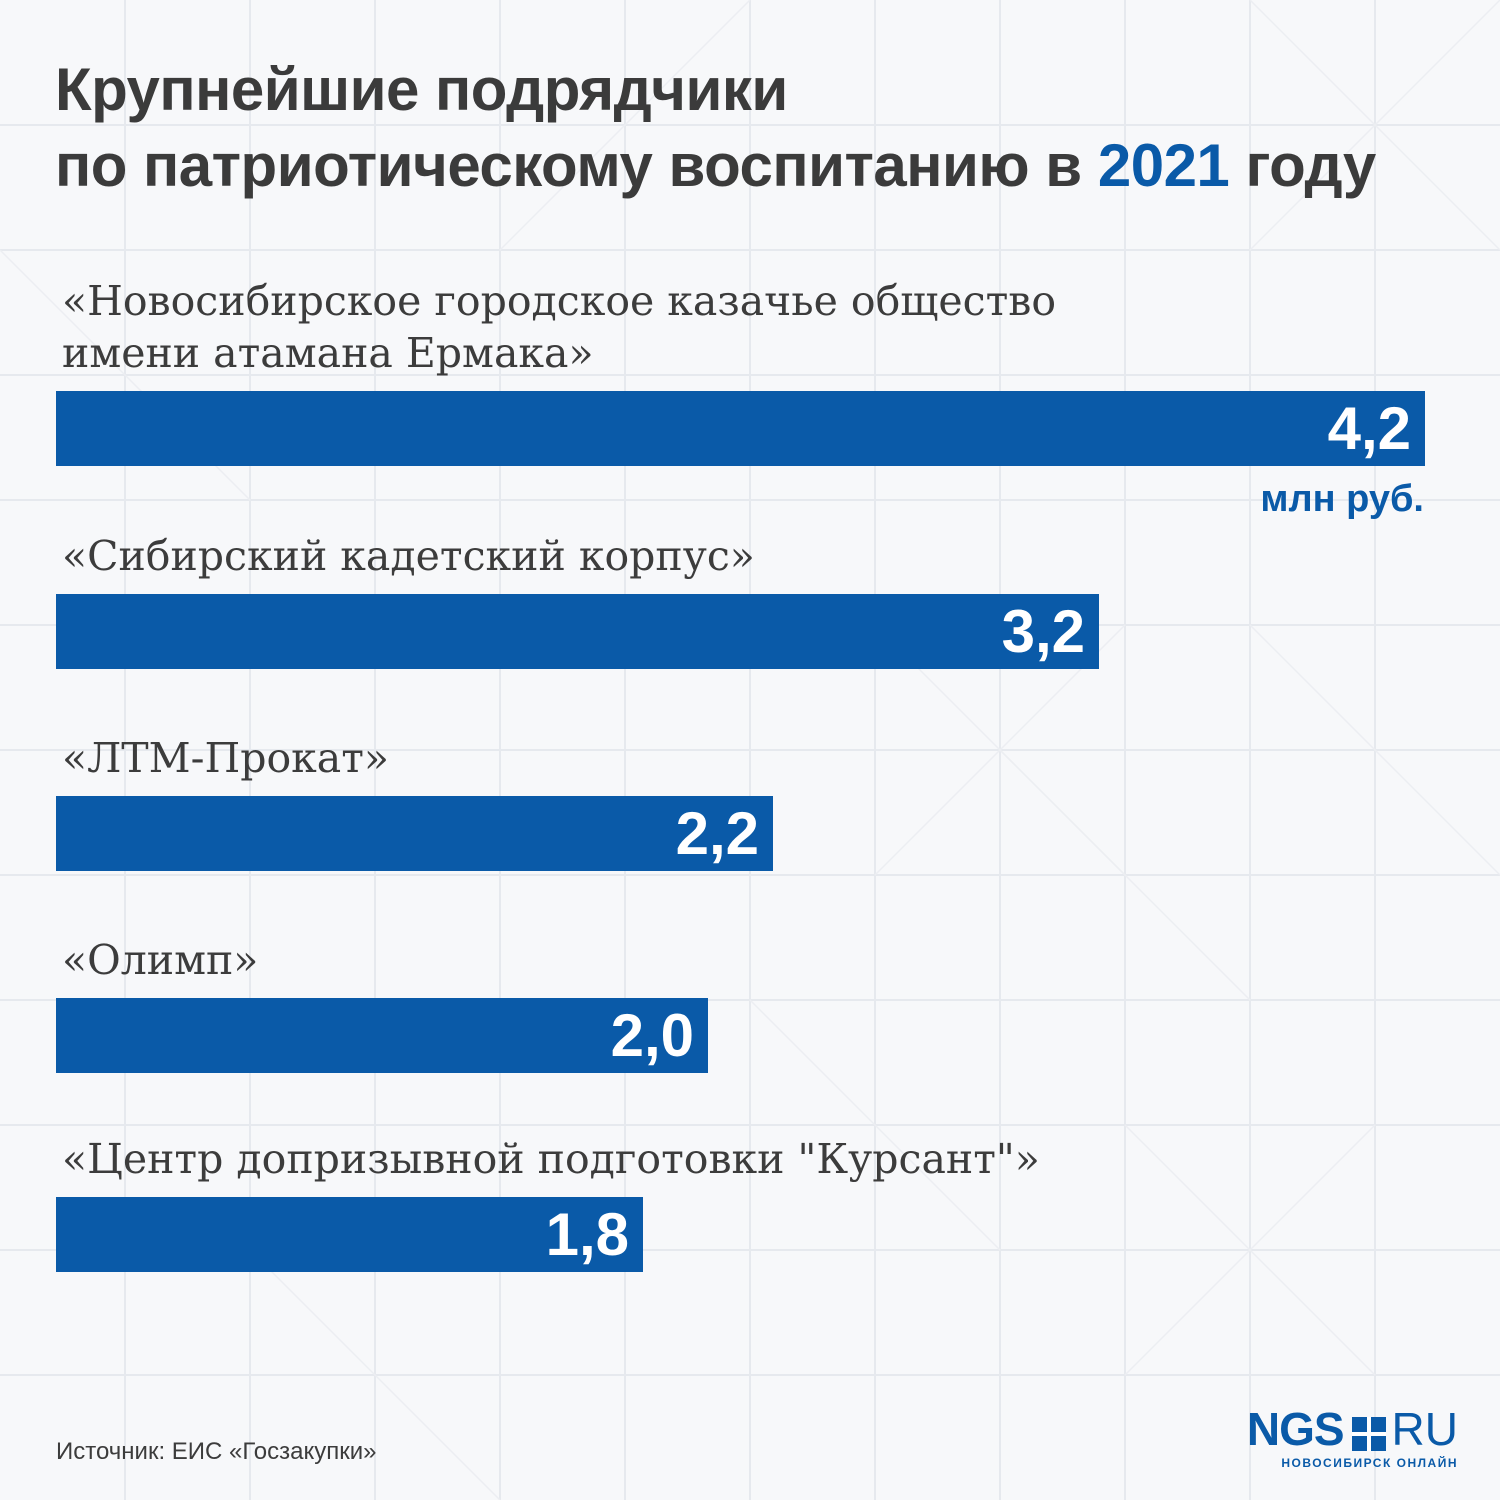 The width and height of the screenshot is (1500, 1500). I want to click on bar-label-line: имени атамана Ермака», so click(328, 353).